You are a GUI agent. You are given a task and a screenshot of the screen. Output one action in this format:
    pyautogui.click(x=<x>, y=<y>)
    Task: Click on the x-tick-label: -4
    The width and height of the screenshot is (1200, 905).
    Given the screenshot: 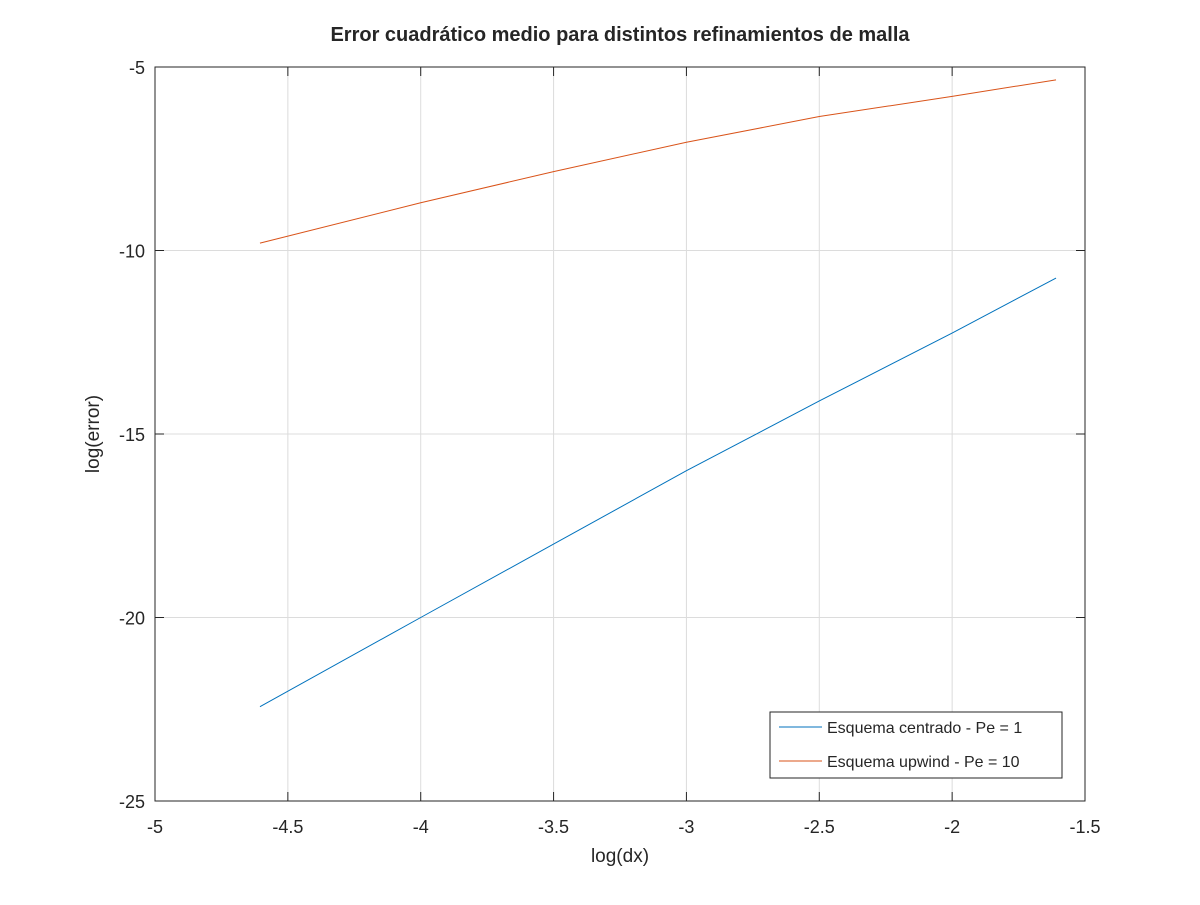 What is the action you would take?
    pyautogui.click(x=421, y=827)
    